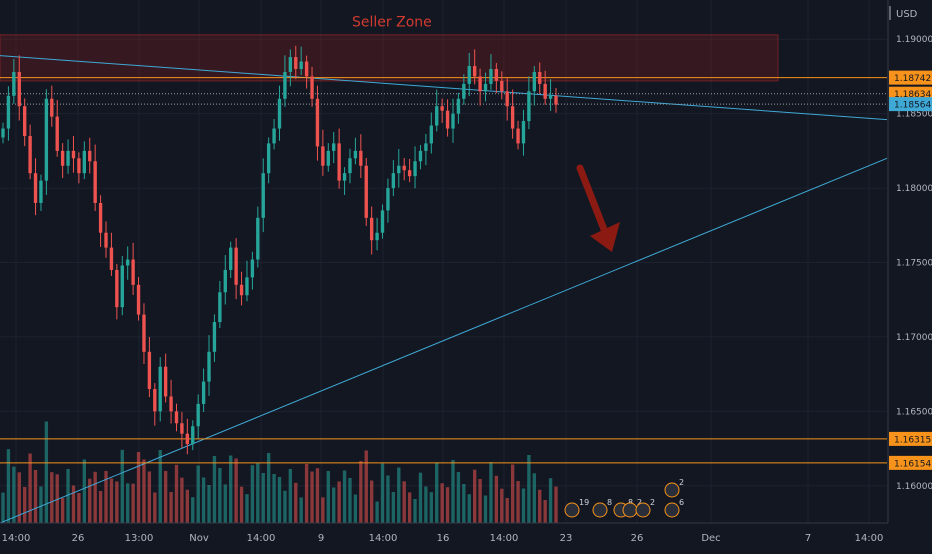 This screenshot has height=554, width=932. Describe the element at coordinates (808, 538) in the screenshot. I see `time-tick-label: 7` at that location.